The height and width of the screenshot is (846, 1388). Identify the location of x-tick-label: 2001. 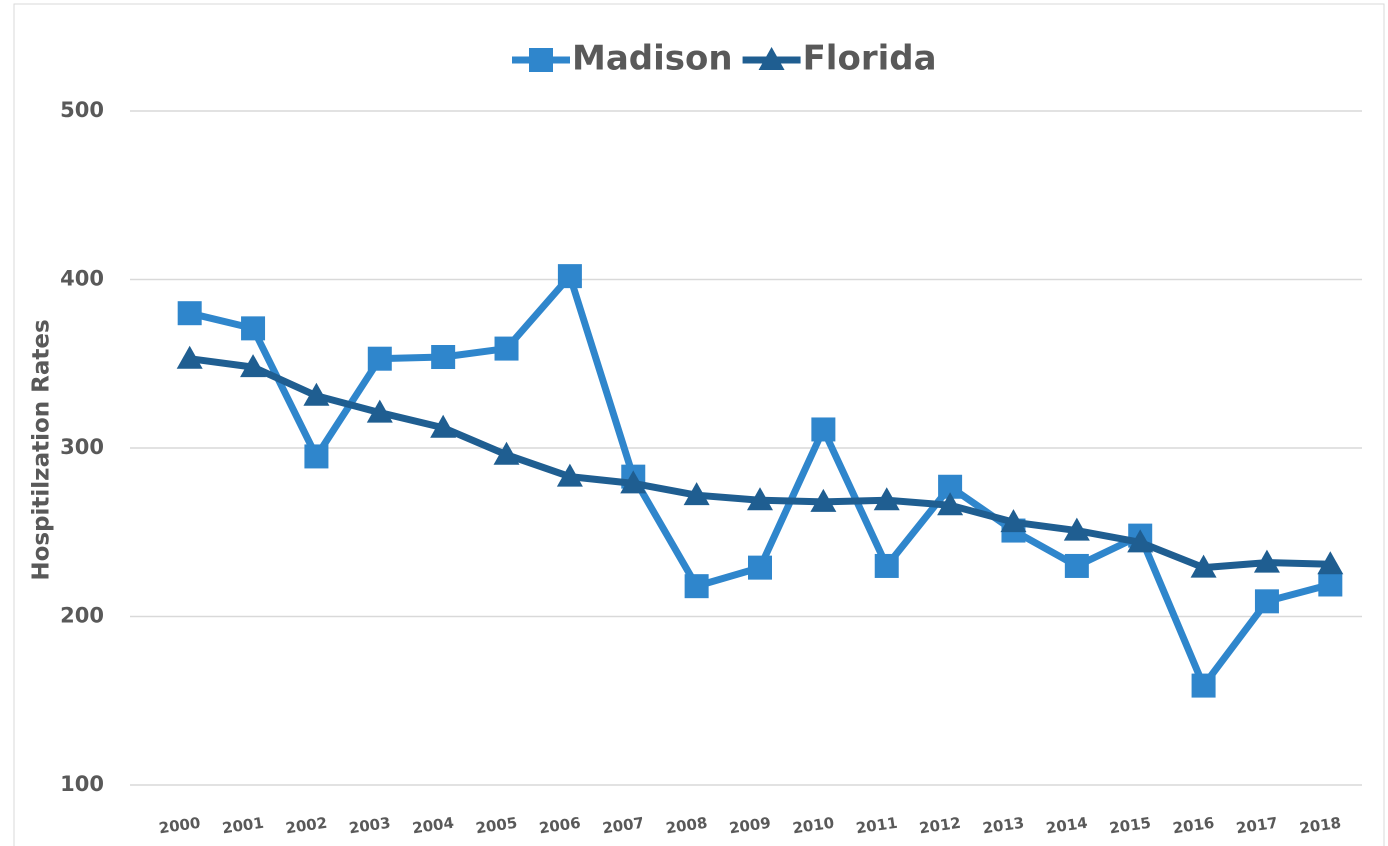
(243, 826).